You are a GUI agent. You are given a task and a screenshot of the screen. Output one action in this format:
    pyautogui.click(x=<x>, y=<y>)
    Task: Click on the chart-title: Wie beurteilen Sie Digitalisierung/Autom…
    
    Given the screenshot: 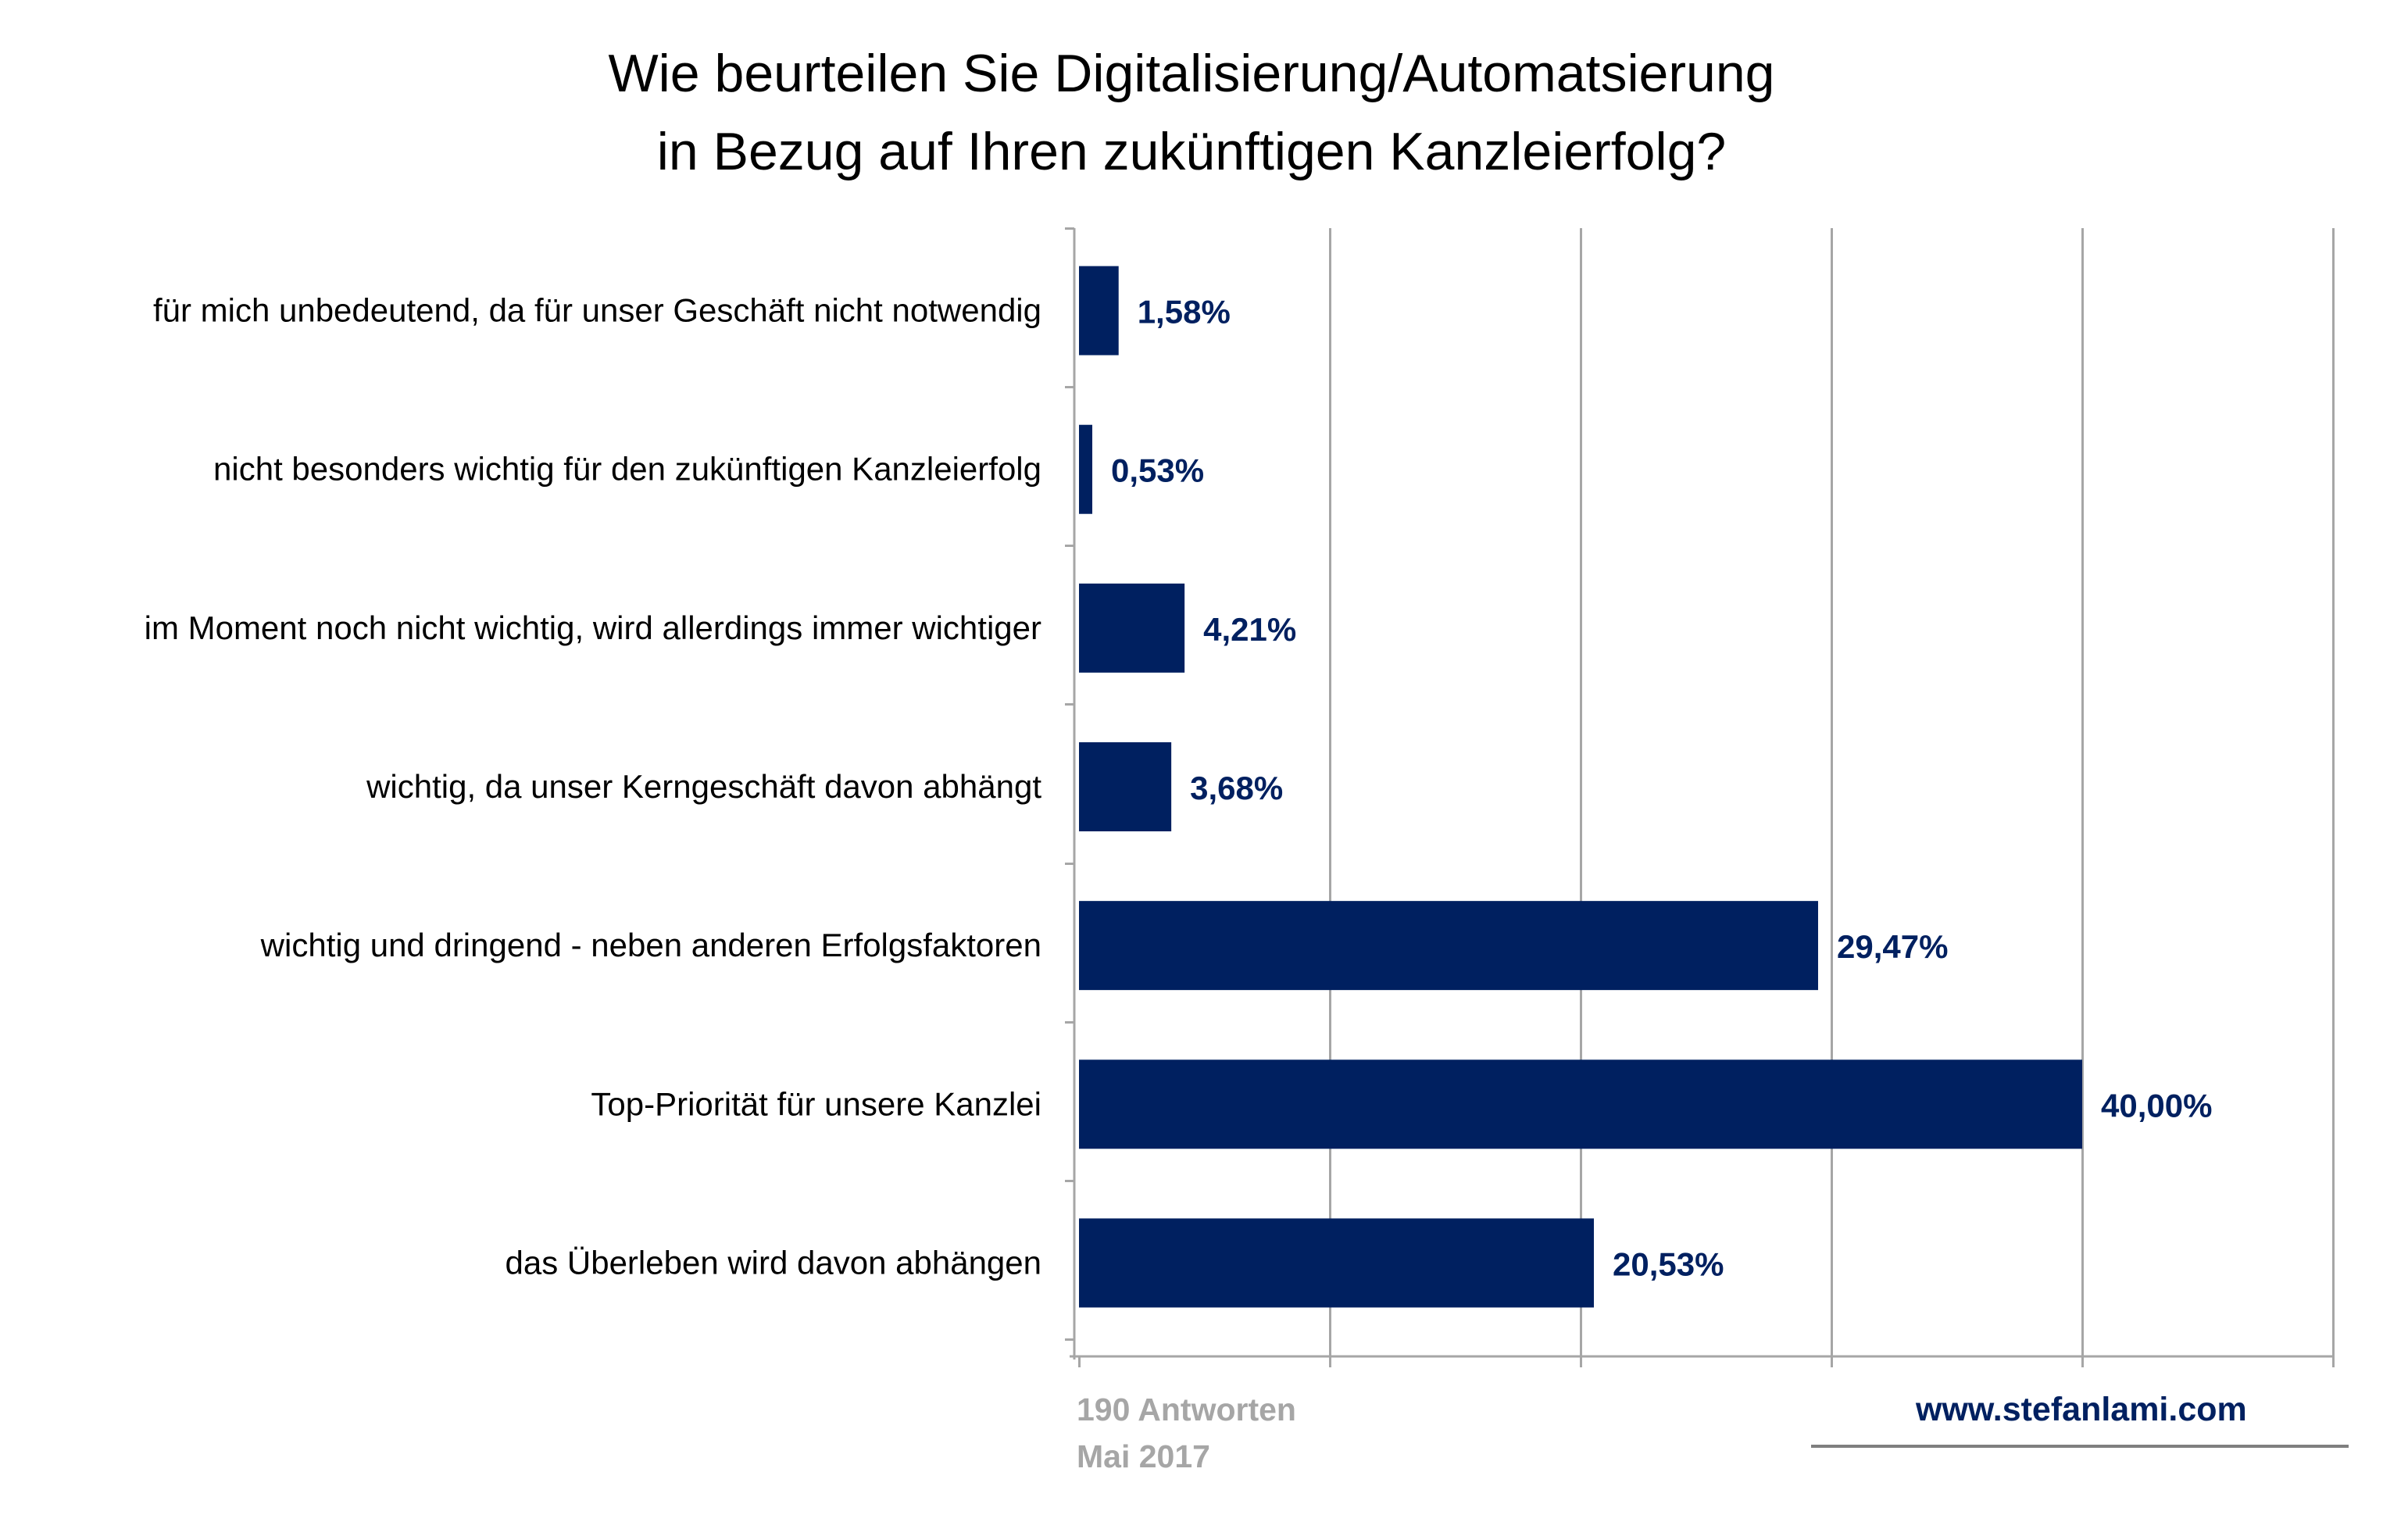 What is the action you would take?
    pyautogui.click(x=1191, y=112)
    